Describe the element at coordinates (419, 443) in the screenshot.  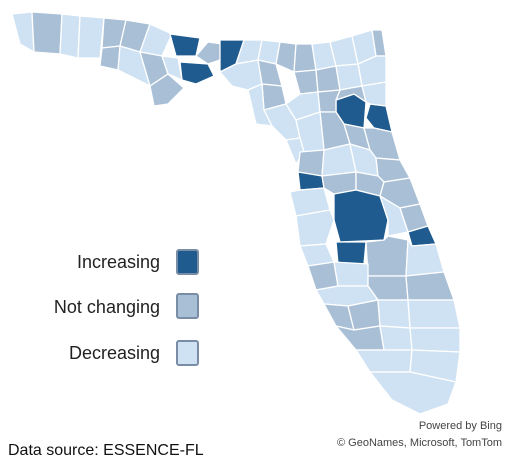
I see `map-copyright-credit: © GeoNames, Microsoft, TomTom` at that location.